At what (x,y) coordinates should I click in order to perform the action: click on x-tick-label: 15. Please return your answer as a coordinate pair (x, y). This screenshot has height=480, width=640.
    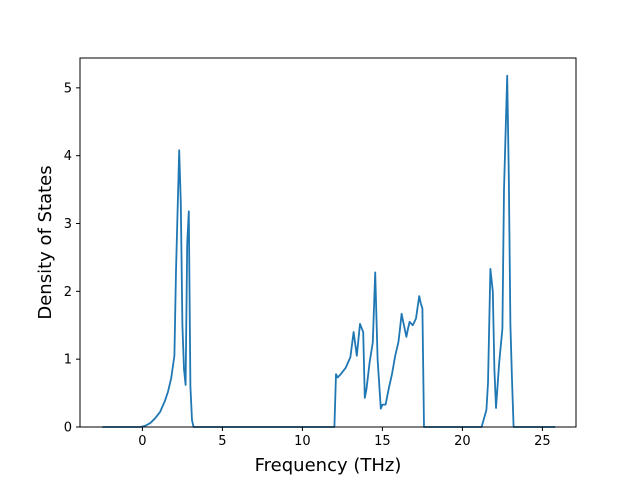
    Looking at the image, I should click on (382, 441).